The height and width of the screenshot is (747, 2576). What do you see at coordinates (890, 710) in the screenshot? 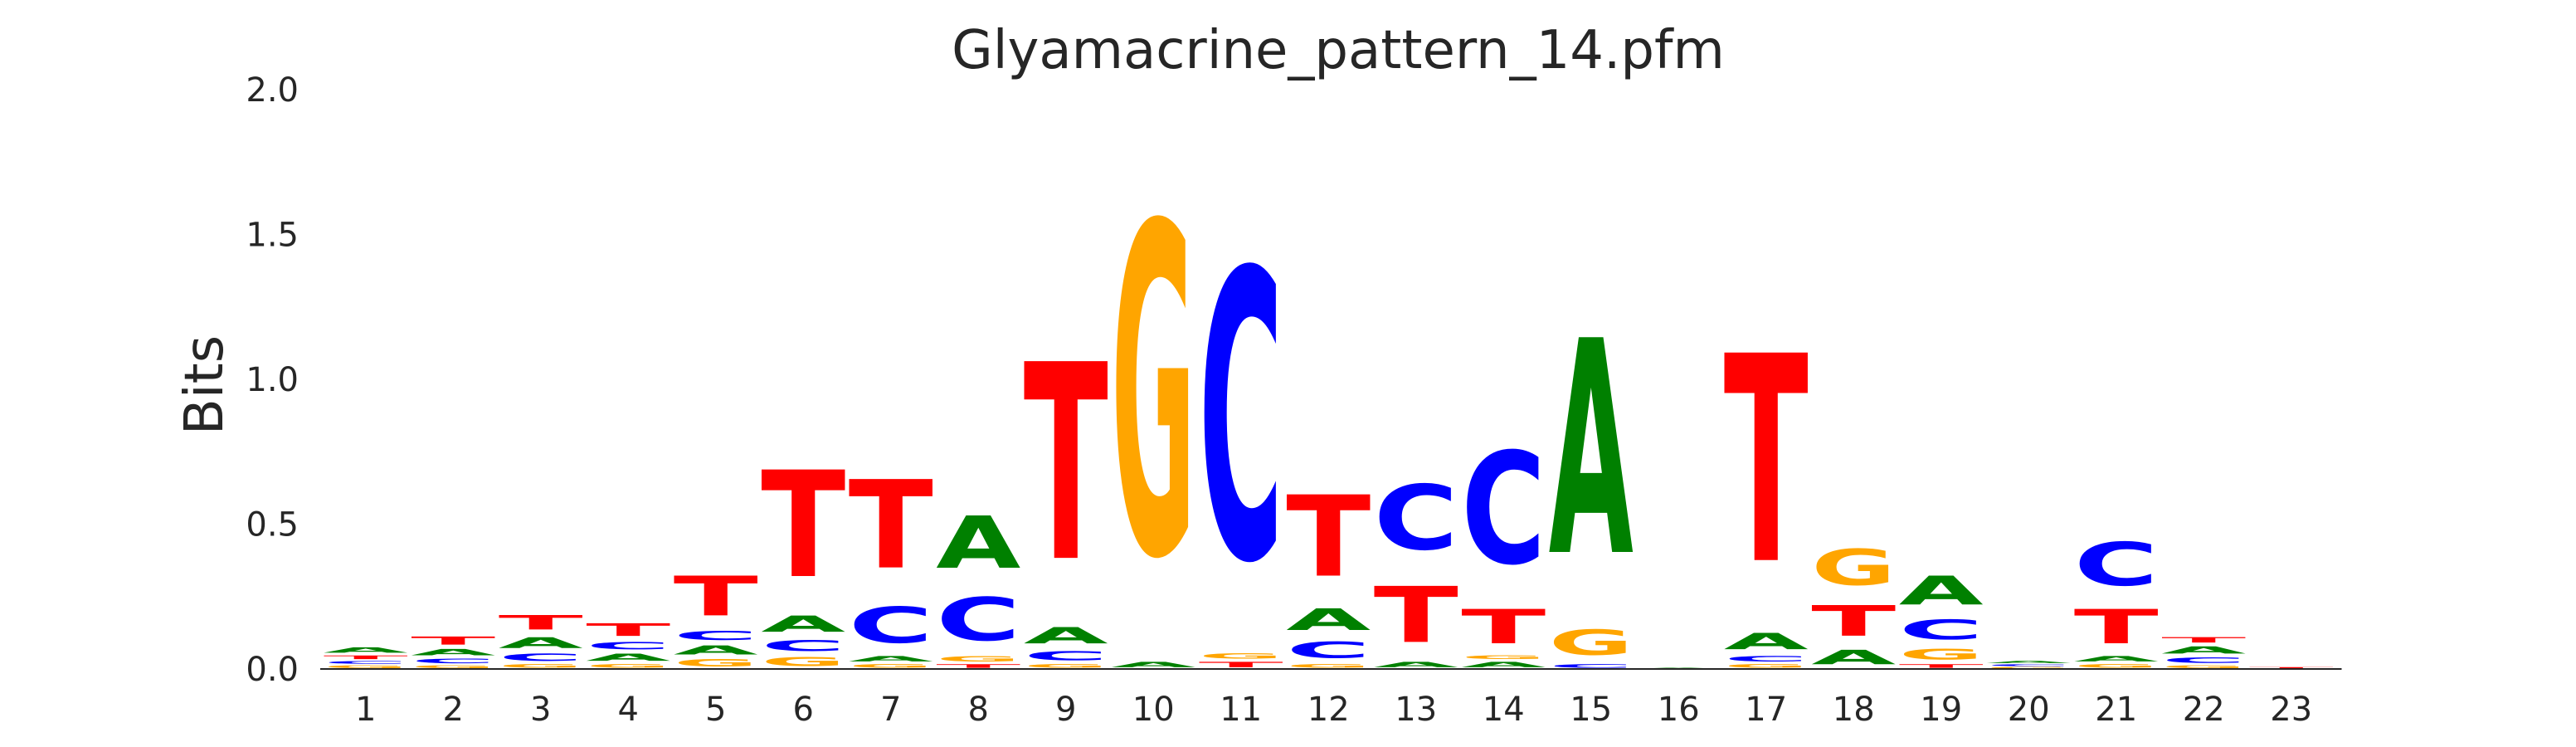
I see `x-tick-label: 7` at bounding box center [890, 710].